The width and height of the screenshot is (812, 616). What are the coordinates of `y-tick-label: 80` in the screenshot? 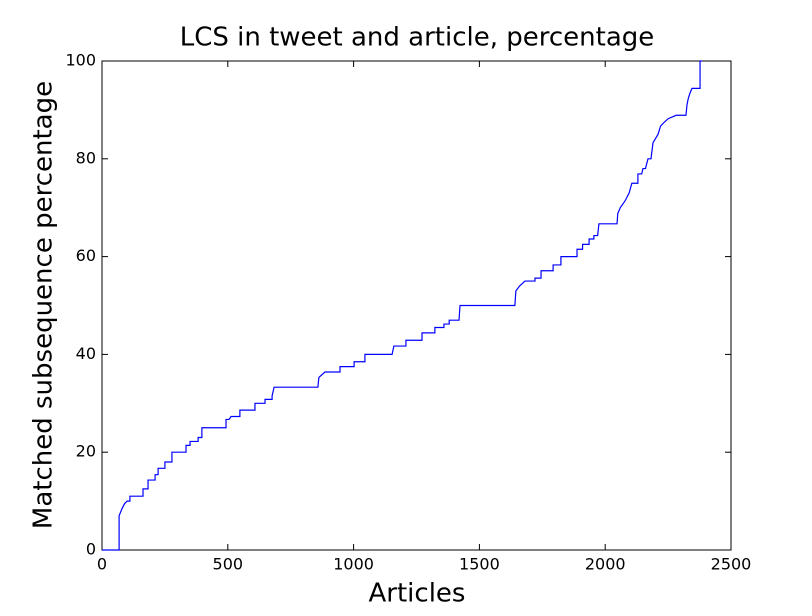 It's located at (86, 157).